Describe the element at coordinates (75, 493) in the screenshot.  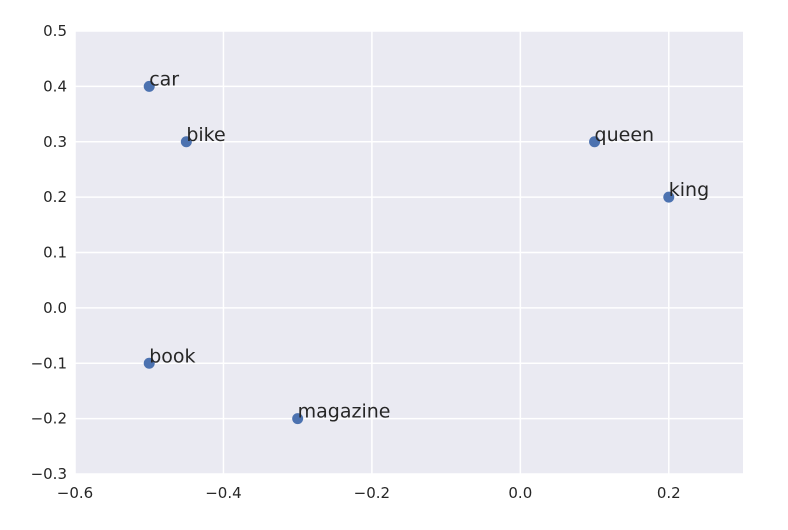
I see `x-tick-label: −0.6` at that location.